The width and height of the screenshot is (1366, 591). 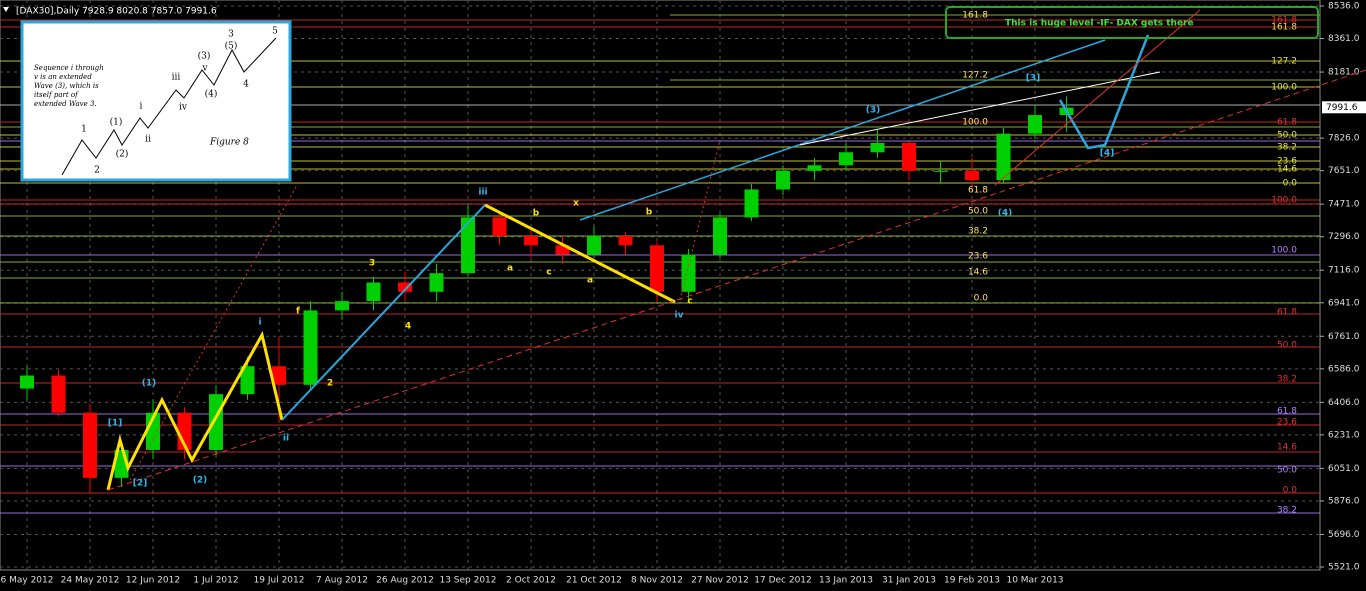 What do you see at coordinates (149, 384) in the screenshot?
I see `wave-label: (1)` at bounding box center [149, 384].